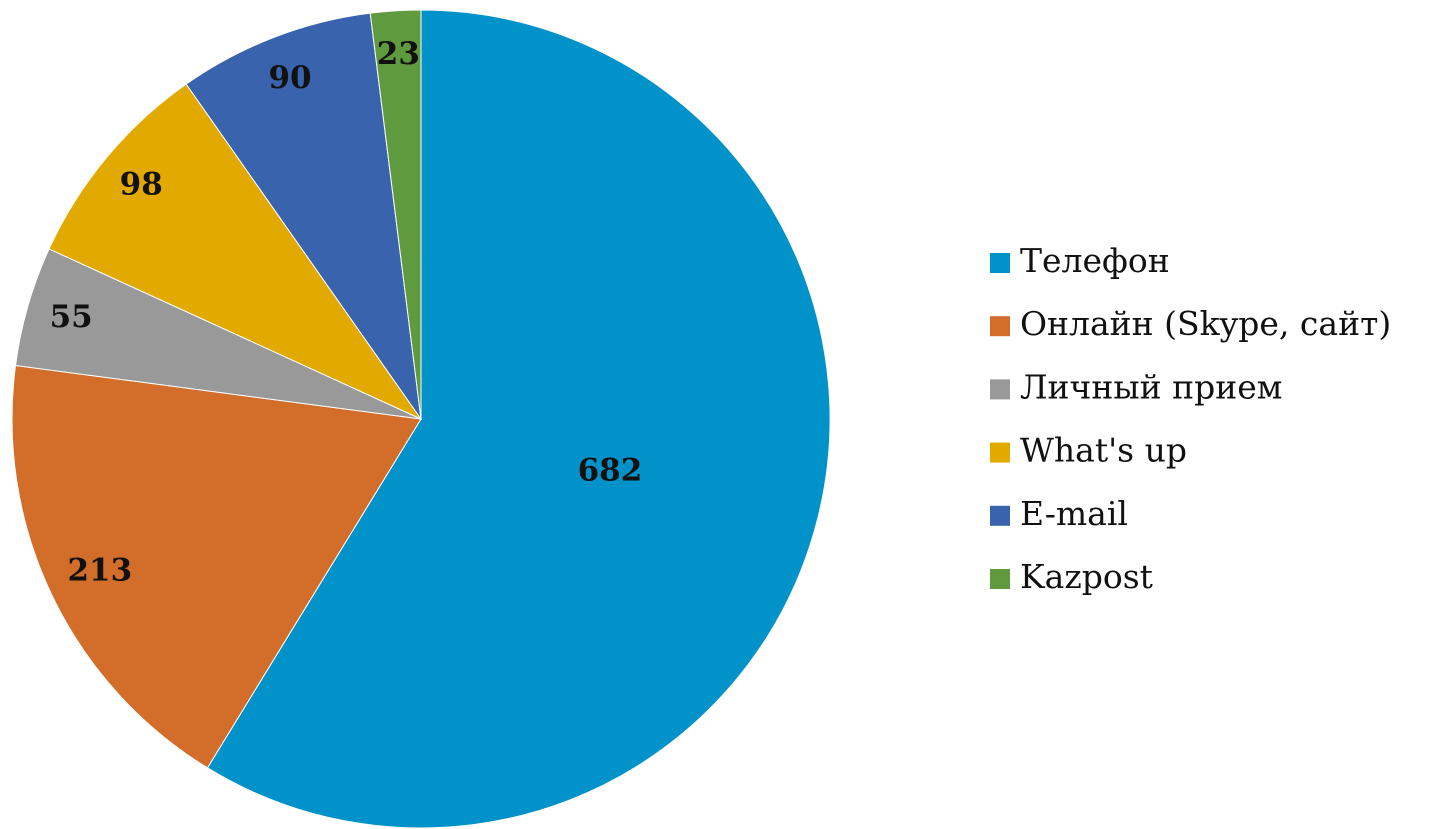 The width and height of the screenshot is (1453, 829). Describe the element at coordinates (99, 571) in the screenshot. I see `data-label: 213` at that location.